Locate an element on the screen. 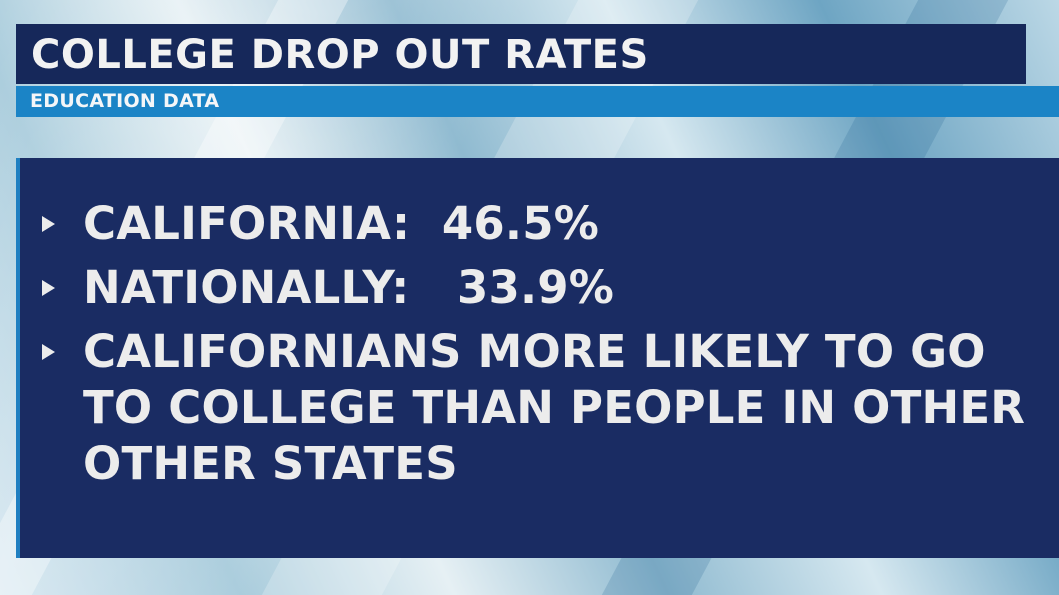 This screenshot has height=595, width=1059. page-title: COLLEGE DROP OUT RATES is located at coordinates (340, 55).